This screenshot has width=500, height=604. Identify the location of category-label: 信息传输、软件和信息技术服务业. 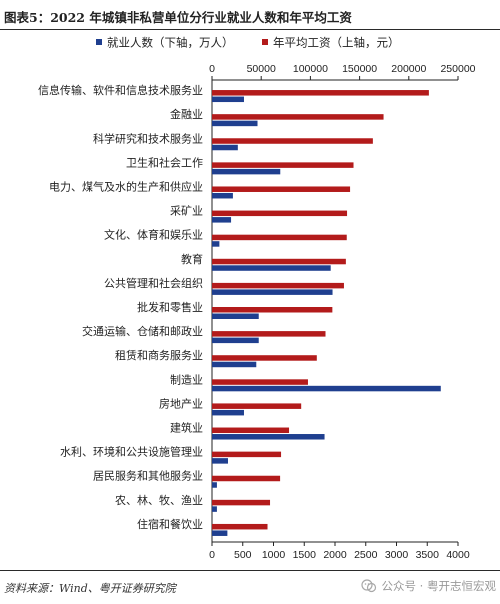
(120, 90).